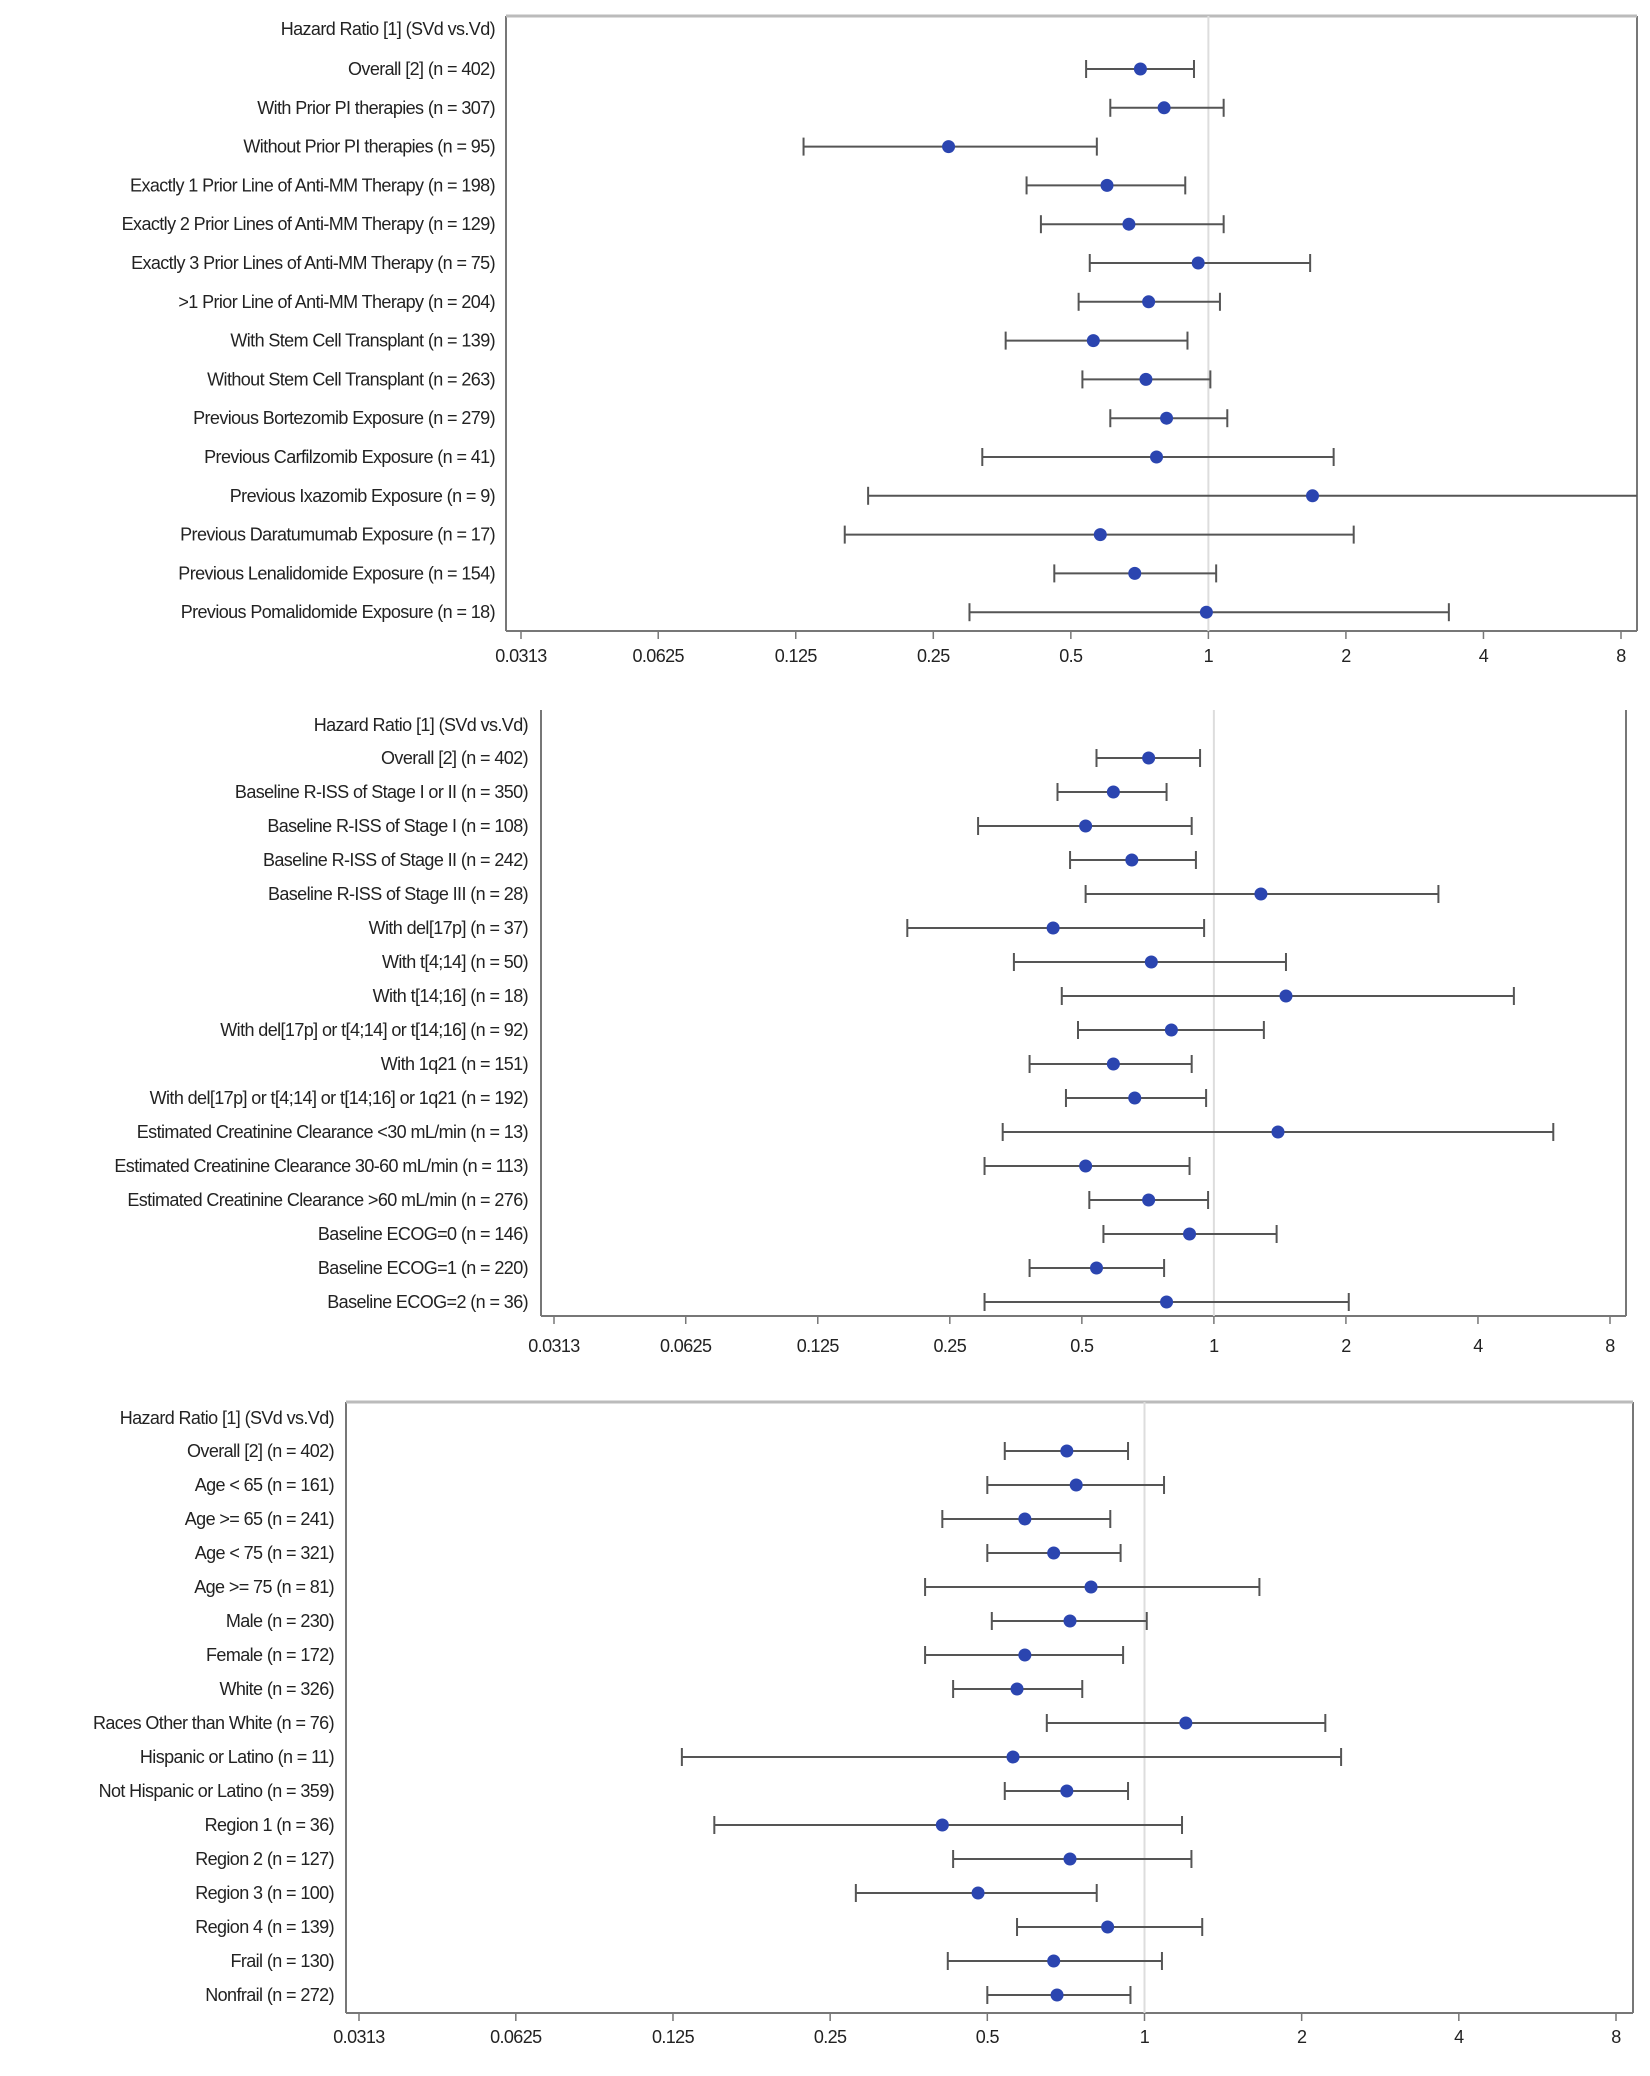 The width and height of the screenshot is (1650, 2076). I want to click on row-label: With Prior PI therapies (n = 307), so click(376, 108).